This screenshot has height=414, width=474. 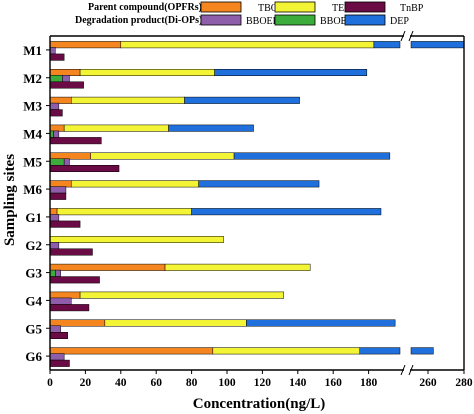 What do you see at coordinates (54, 245) in the screenshot?
I see `bar-g2-bboehp` at bounding box center [54, 245].